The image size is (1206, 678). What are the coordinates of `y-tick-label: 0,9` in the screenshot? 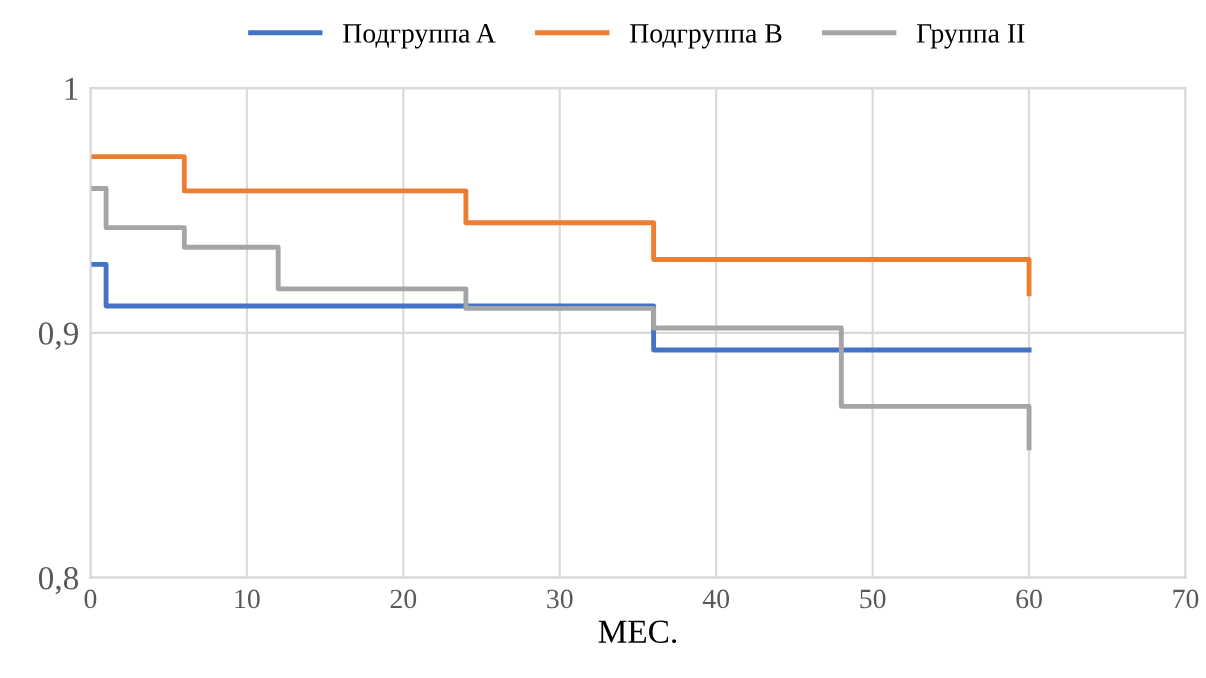 It's located at (58, 336).